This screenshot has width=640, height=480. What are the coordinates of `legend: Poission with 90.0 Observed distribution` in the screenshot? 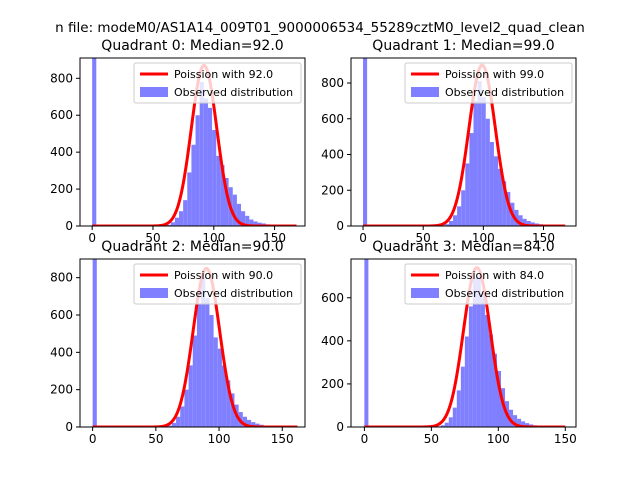 It's located at (217, 284).